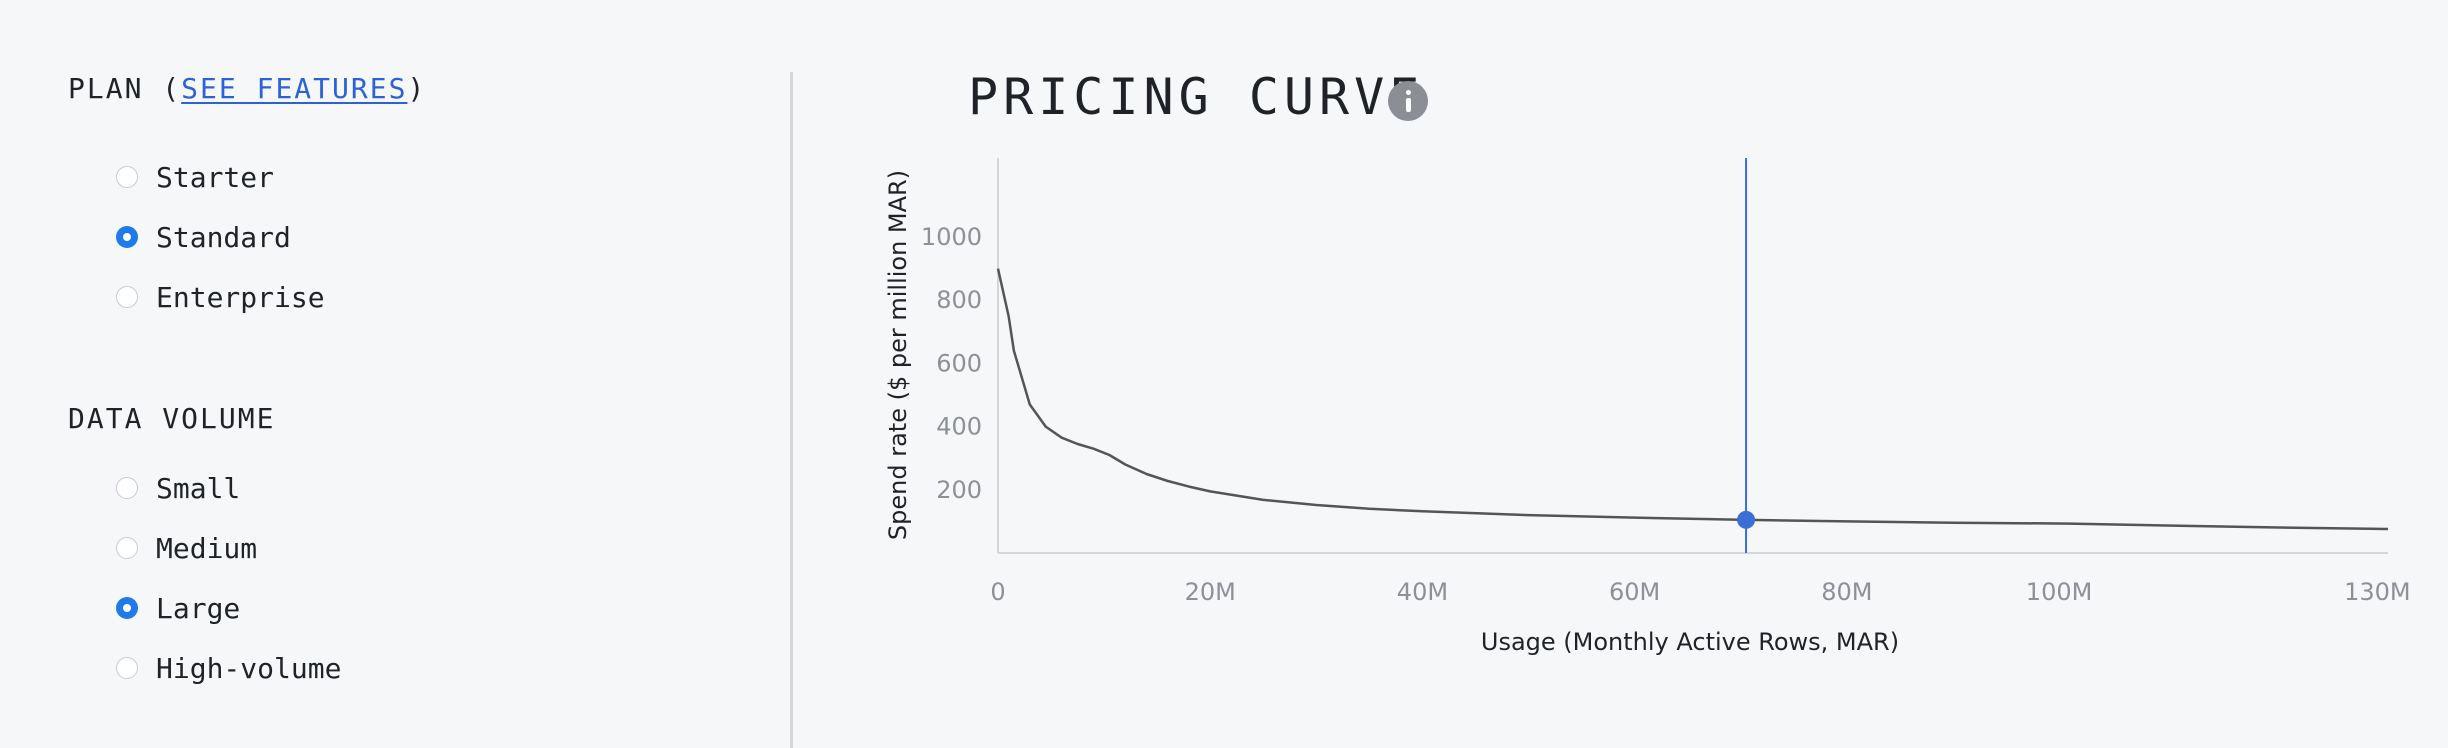 This screenshot has width=2448, height=748. Describe the element at coordinates (1746, 519) in the screenshot. I see `selected-point` at that location.